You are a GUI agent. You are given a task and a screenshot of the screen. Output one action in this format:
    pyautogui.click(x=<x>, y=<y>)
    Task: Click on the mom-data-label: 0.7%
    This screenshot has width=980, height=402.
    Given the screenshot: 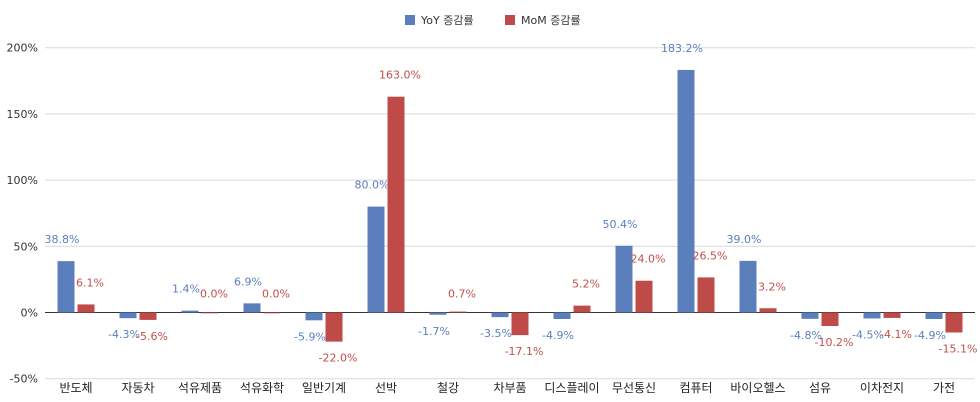 What is the action you would take?
    pyautogui.click(x=462, y=294)
    